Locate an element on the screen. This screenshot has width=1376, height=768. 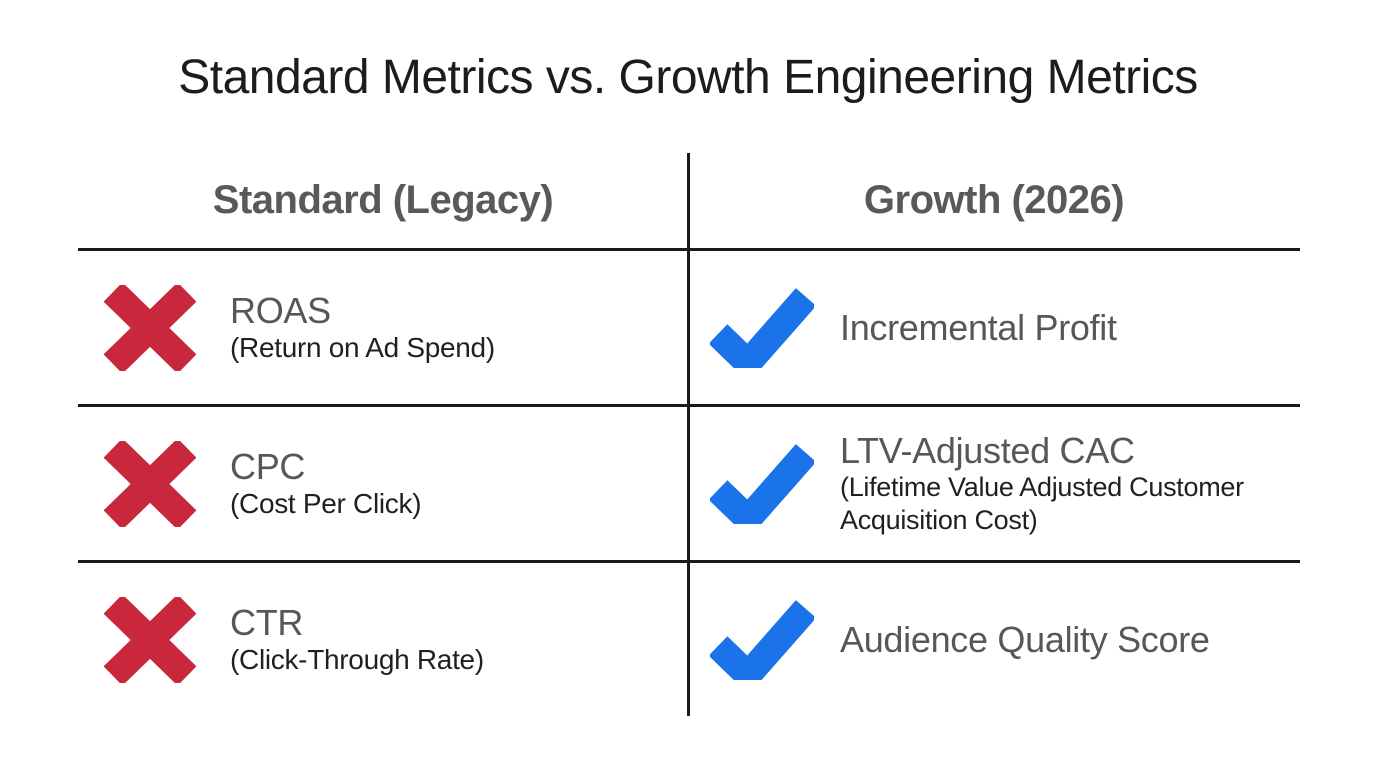
growth-cell-incremental-profit: Incremental Profit is located at coordinates (994, 327).